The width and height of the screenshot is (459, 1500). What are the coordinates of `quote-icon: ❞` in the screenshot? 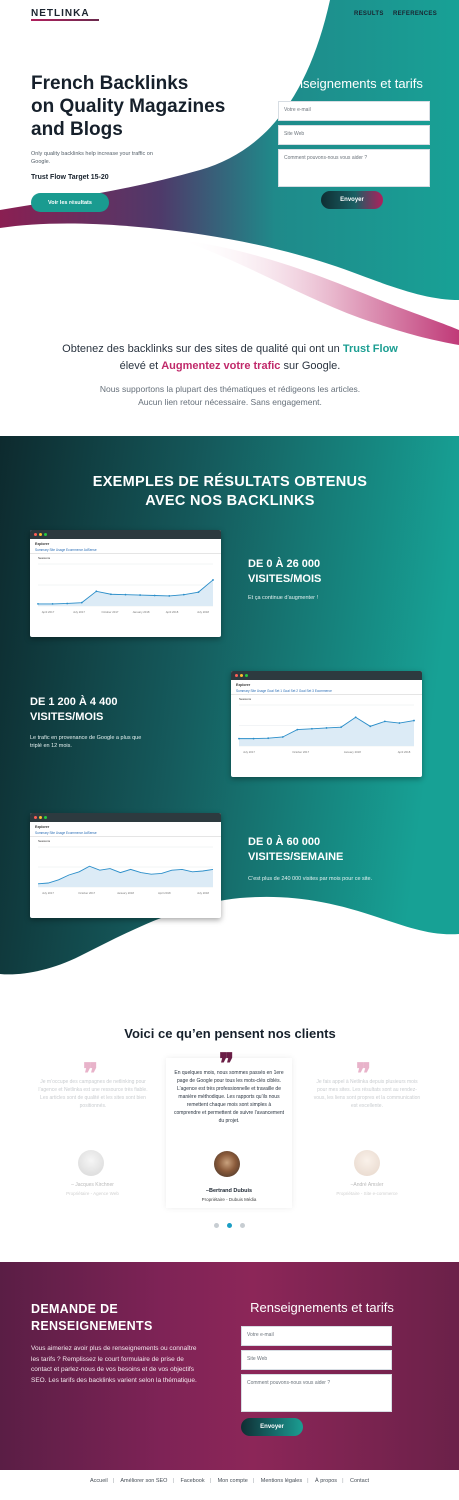 It's located at (91, 1073).